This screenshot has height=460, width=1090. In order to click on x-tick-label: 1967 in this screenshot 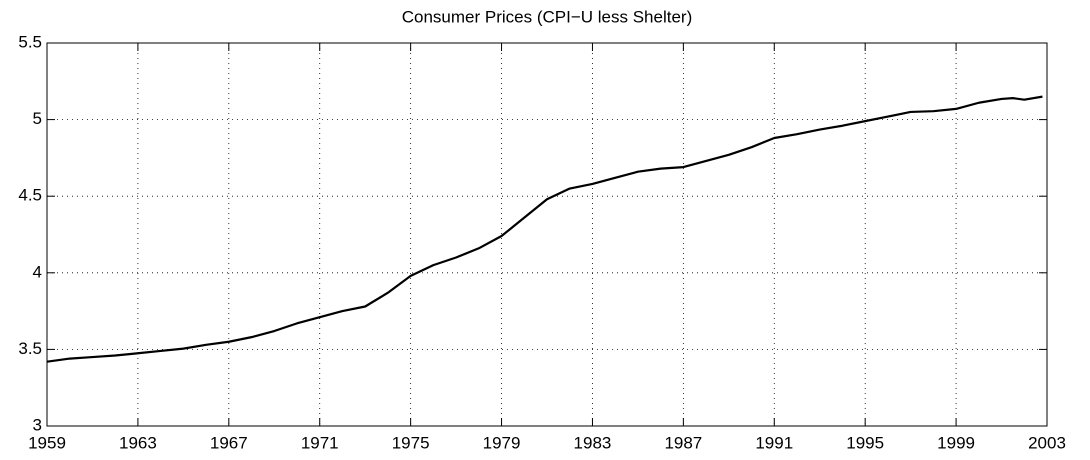, I will do `click(229, 442)`.